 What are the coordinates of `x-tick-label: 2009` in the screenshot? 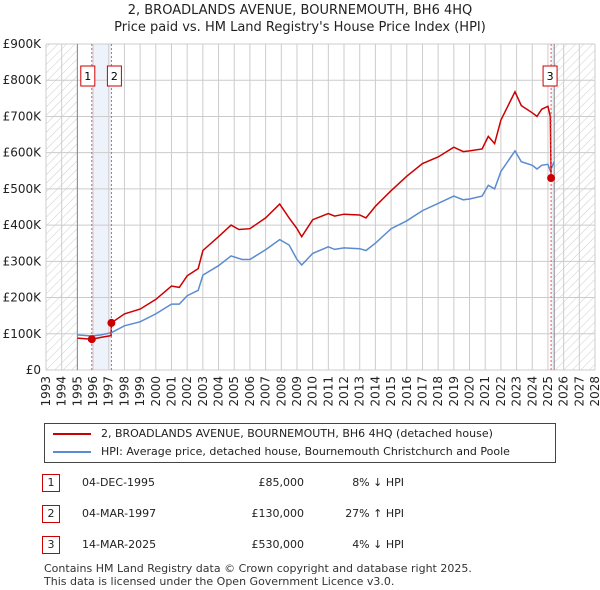 It's located at (297, 391).